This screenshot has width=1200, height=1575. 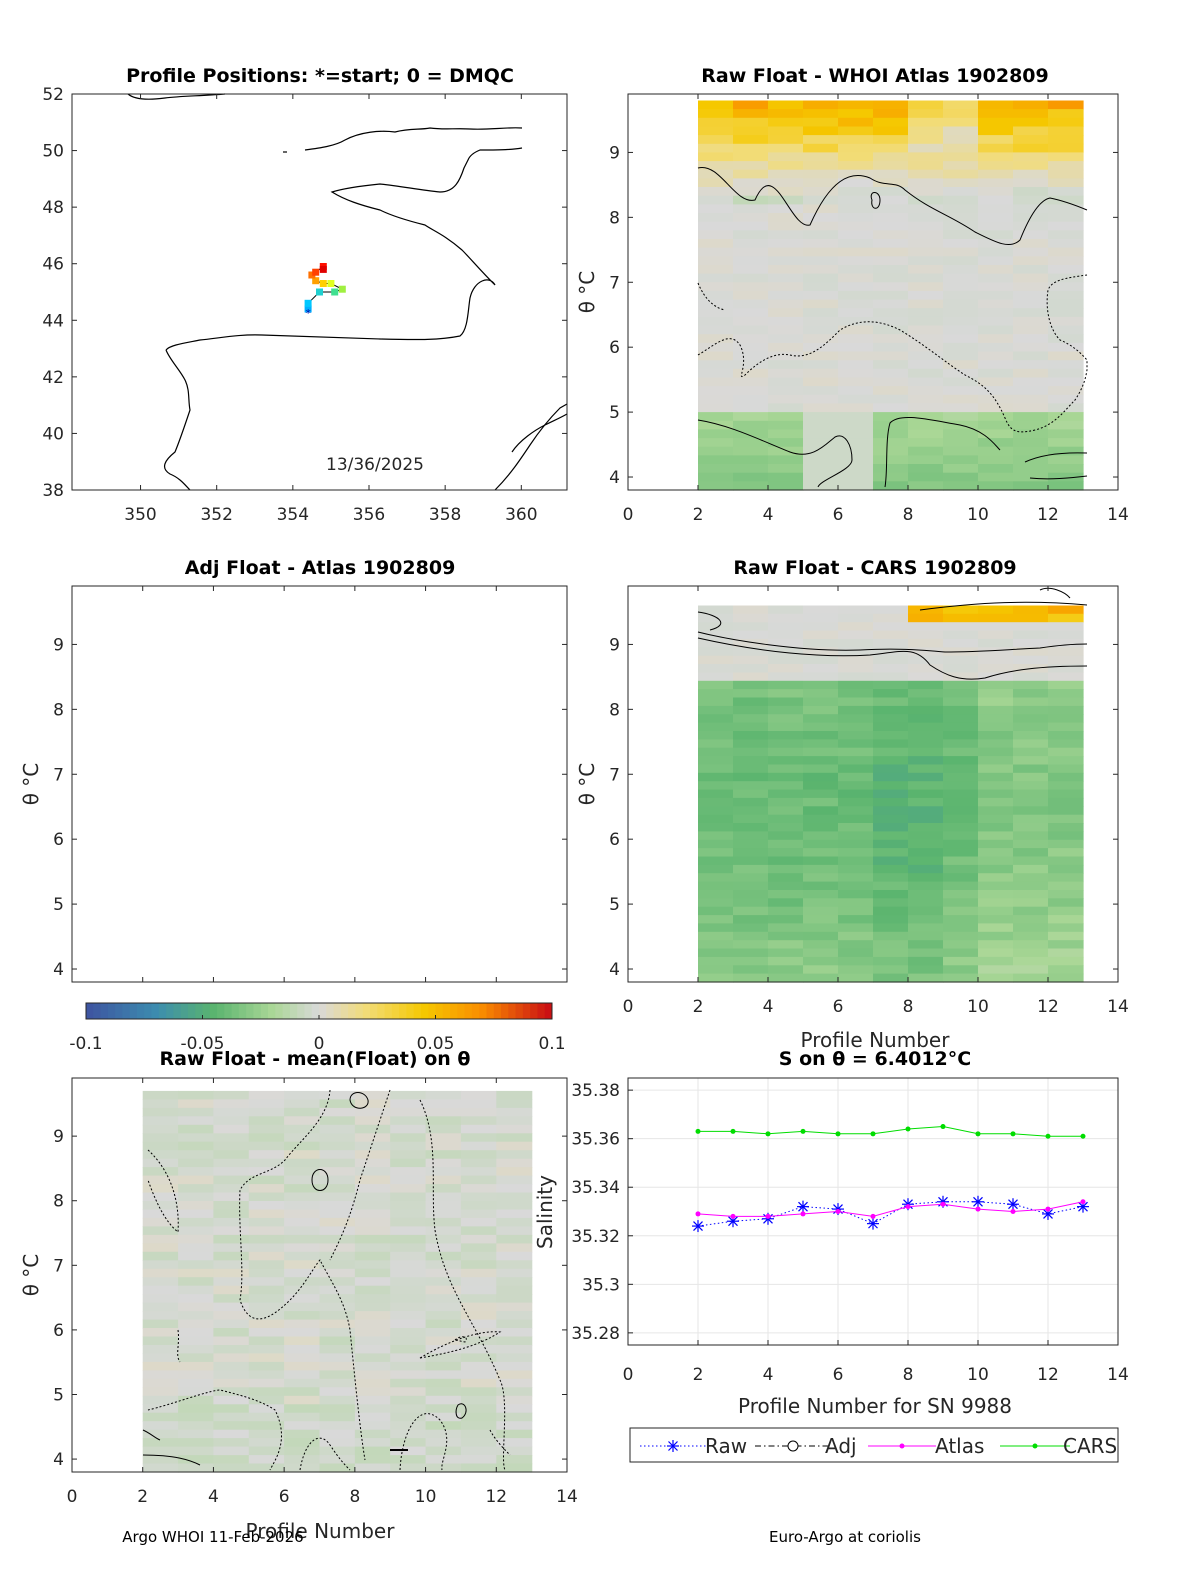 What do you see at coordinates (1013, 1134) in the screenshot?
I see `cars-point` at bounding box center [1013, 1134].